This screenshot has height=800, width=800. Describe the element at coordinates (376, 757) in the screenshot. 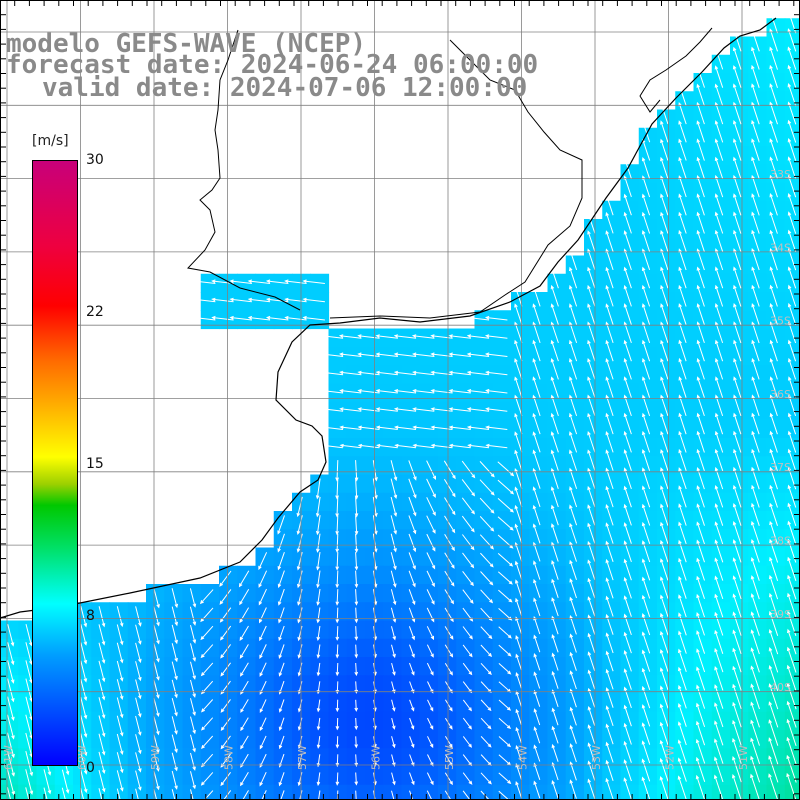

I see `longitude-label: 56W` at that location.